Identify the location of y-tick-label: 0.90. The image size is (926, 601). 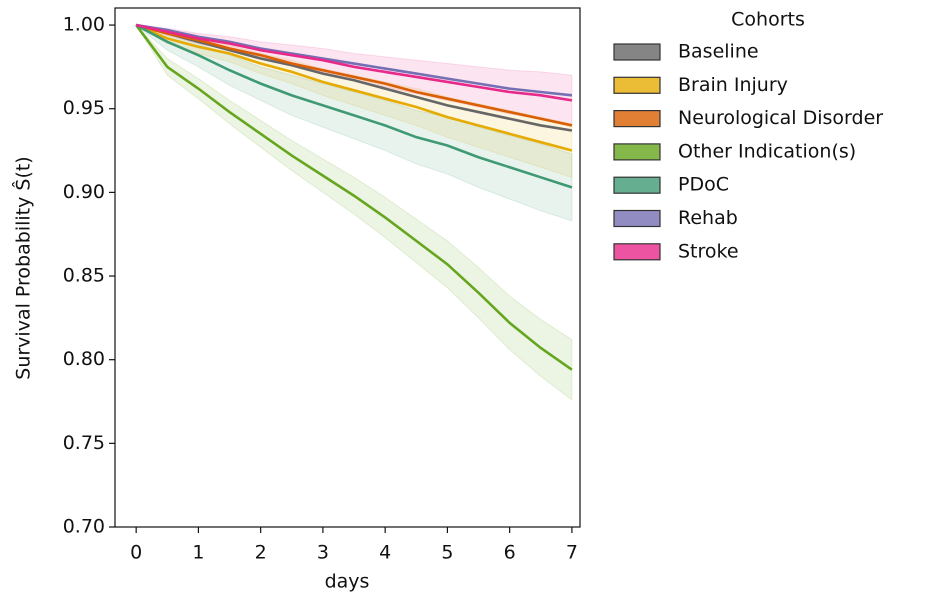
(84, 192).